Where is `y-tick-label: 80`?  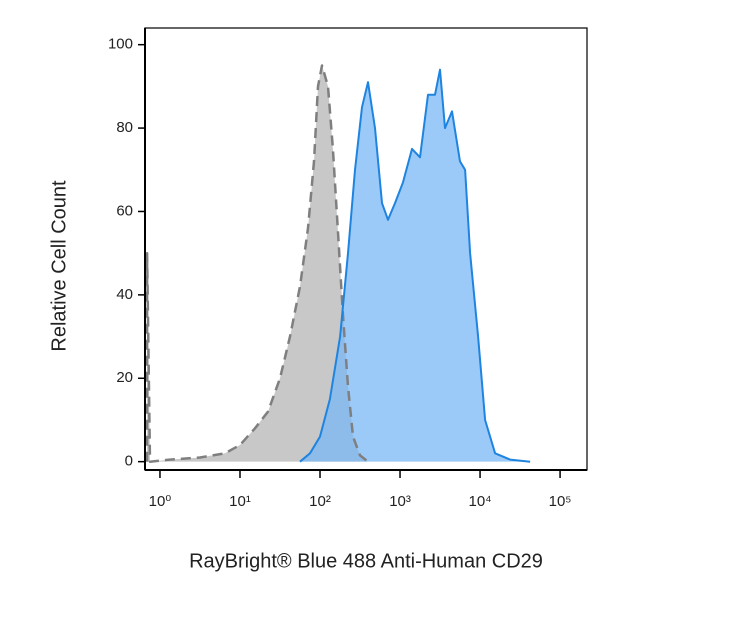
y-tick-label: 80 is located at coordinates (124, 127).